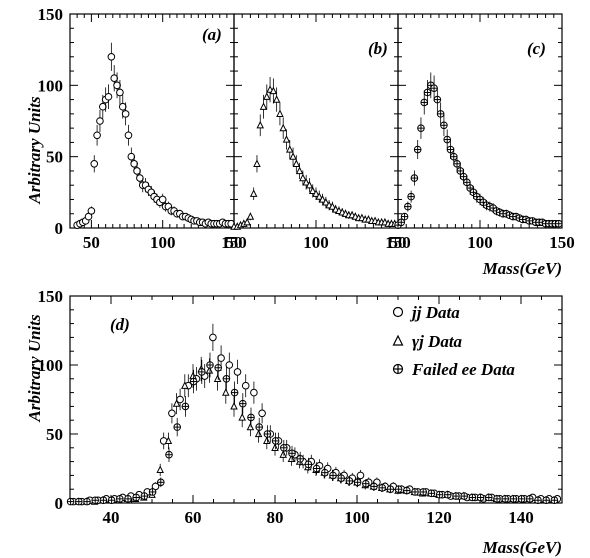 The width and height of the screenshot is (590, 558). I want to click on legend-marker-failed-ee, so click(398, 369).